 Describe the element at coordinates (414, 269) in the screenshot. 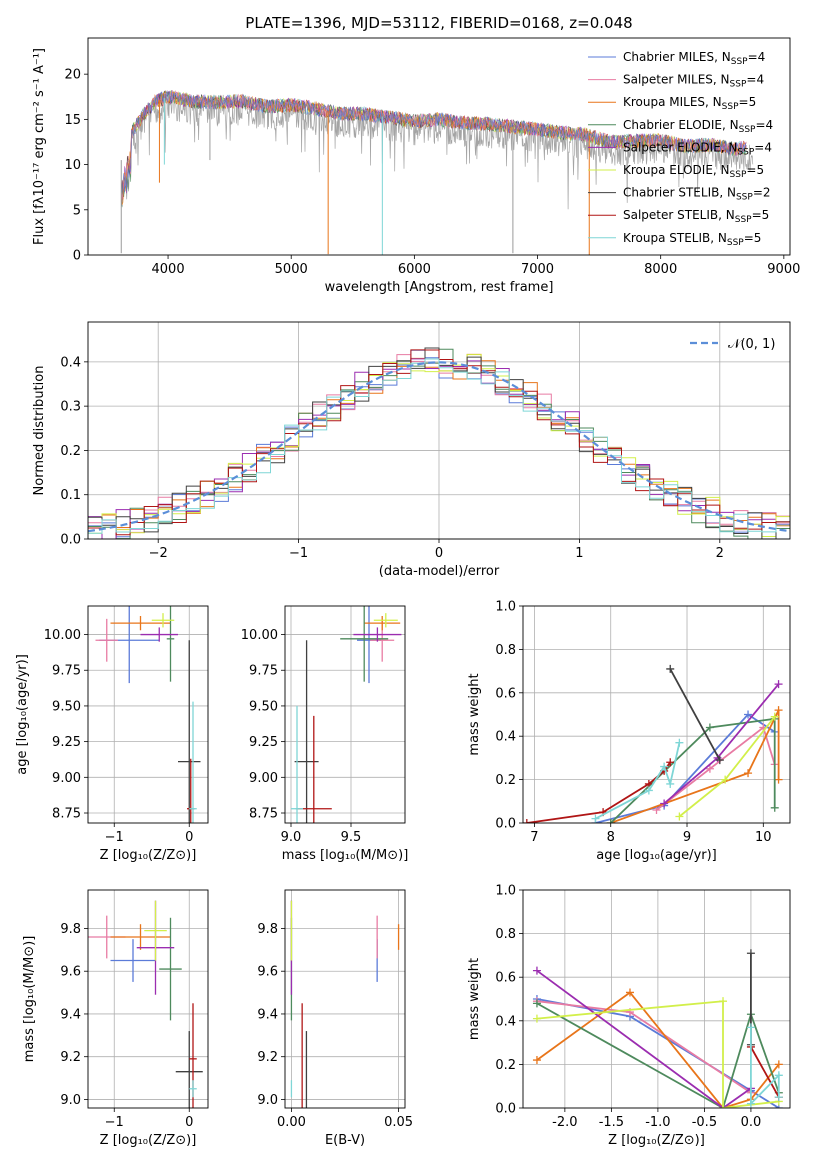

I see `x-tick-label: 6000` at that location.